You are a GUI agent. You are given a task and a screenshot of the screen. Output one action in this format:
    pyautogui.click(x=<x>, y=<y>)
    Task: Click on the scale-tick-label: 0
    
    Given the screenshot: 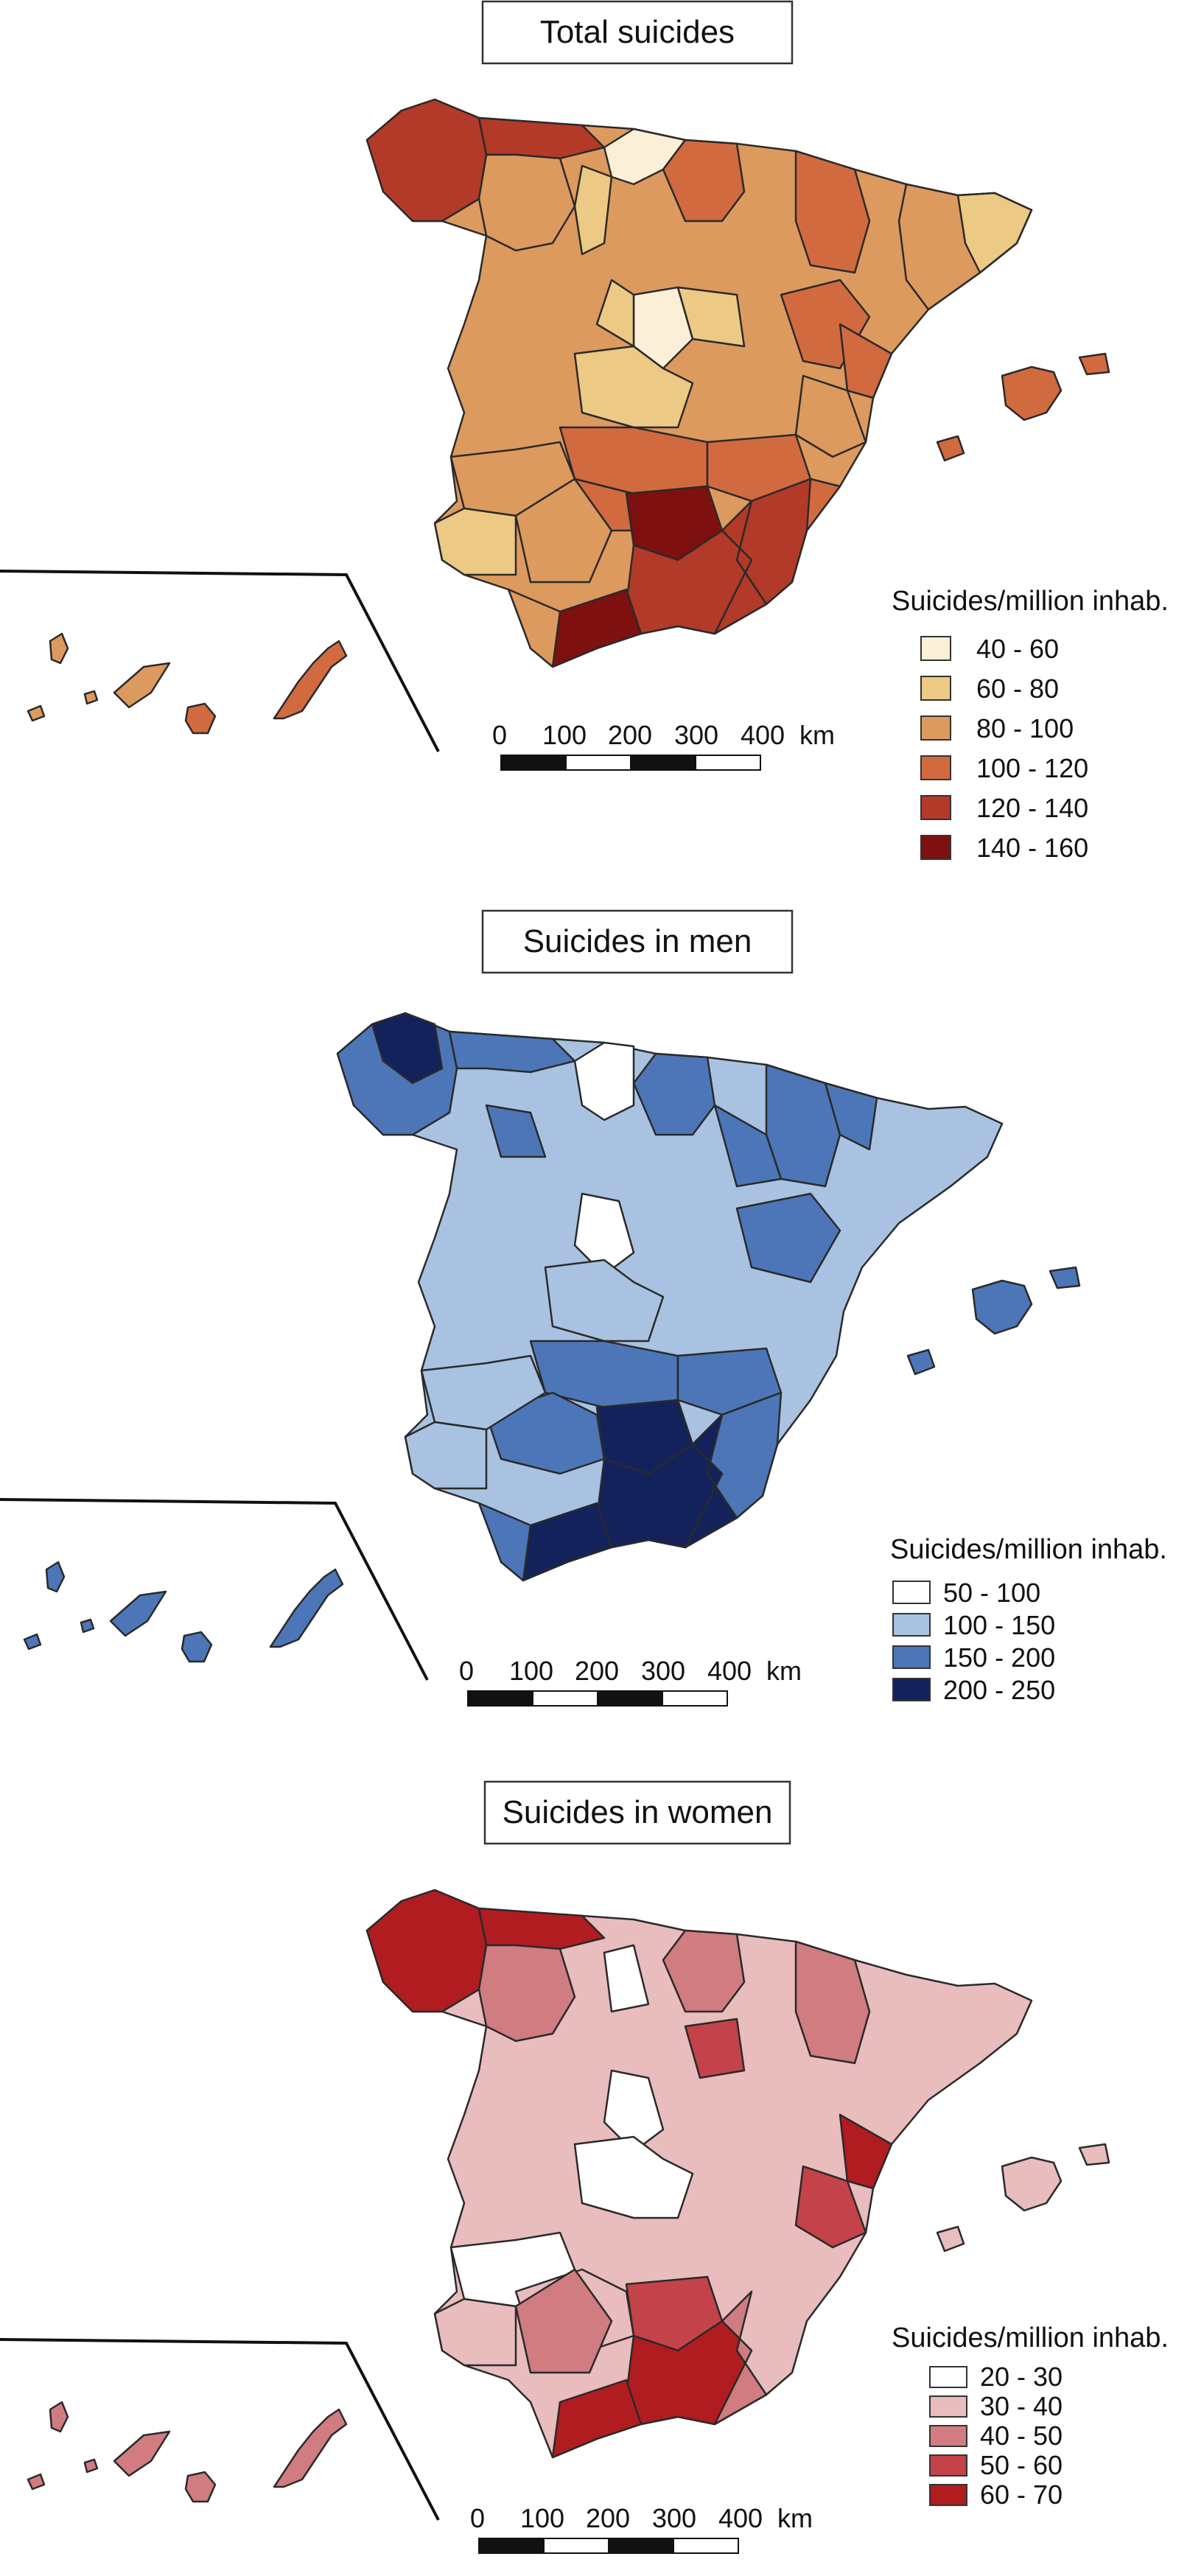 What is the action you would take?
    pyautogui.click(x=477, y=2518)
    